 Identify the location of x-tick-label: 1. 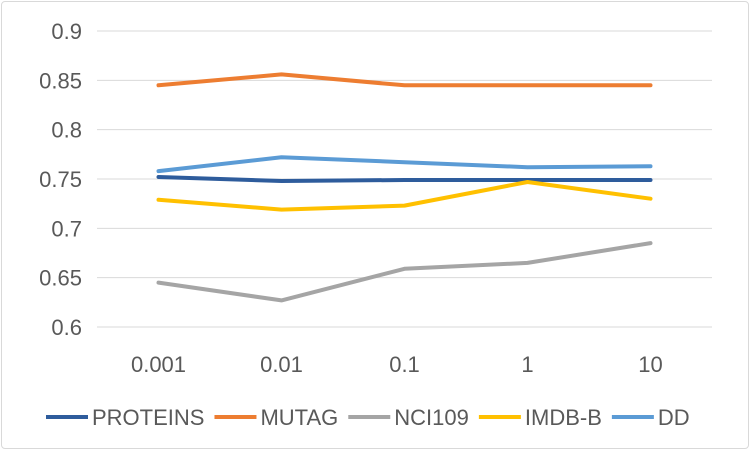
(527, 364).